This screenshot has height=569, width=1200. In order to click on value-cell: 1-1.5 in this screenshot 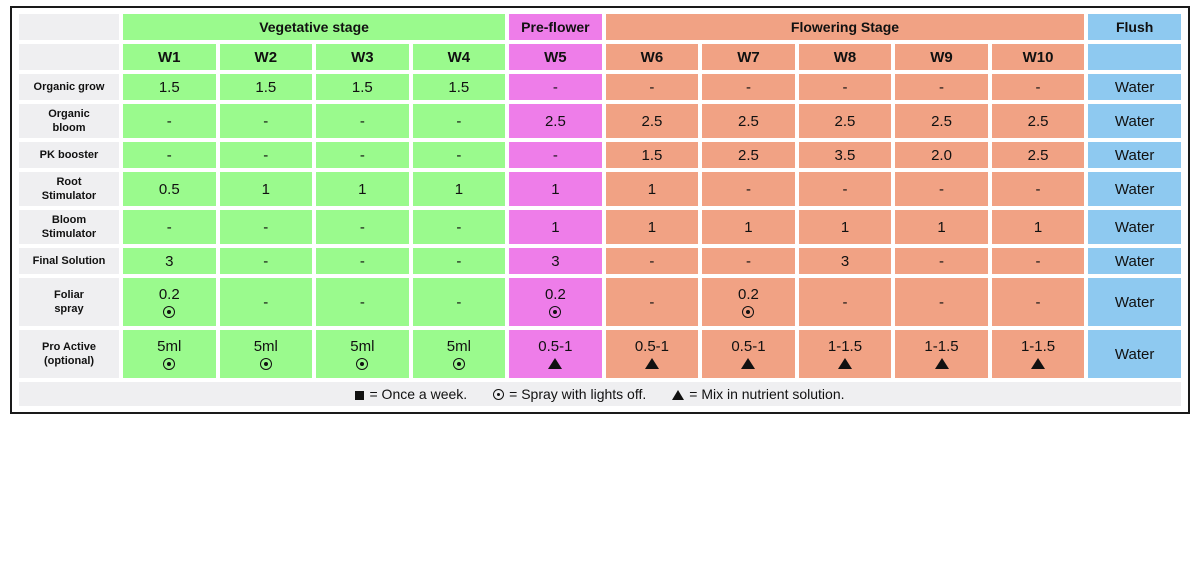, I will do `click(941, 354)`.